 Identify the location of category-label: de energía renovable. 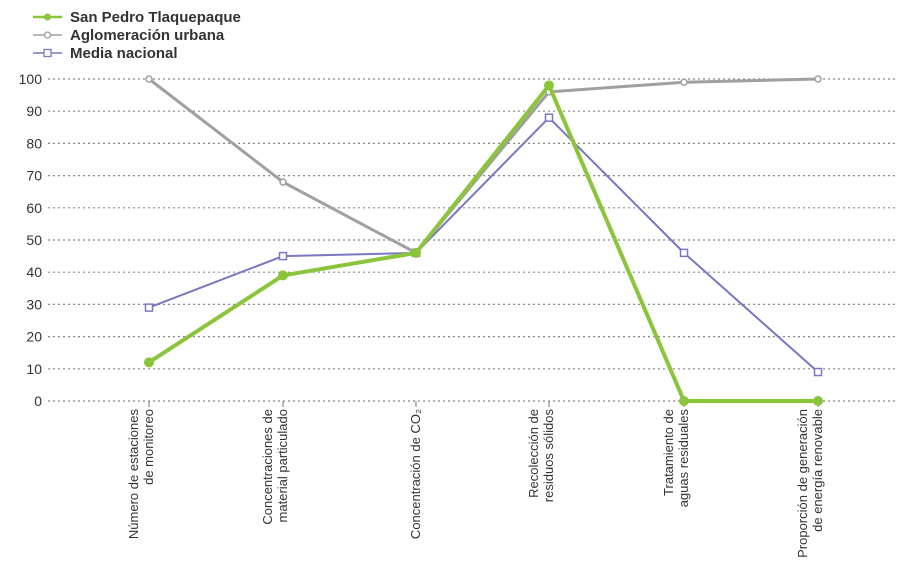
(817, 470).